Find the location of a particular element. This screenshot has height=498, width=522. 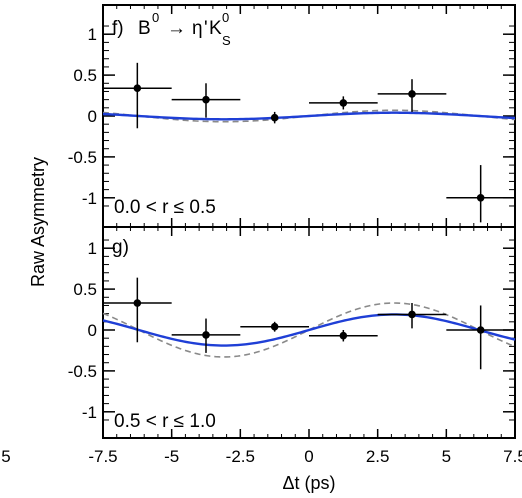

top-y-tick-label: 0.5 is located at coordinates (85, 75).